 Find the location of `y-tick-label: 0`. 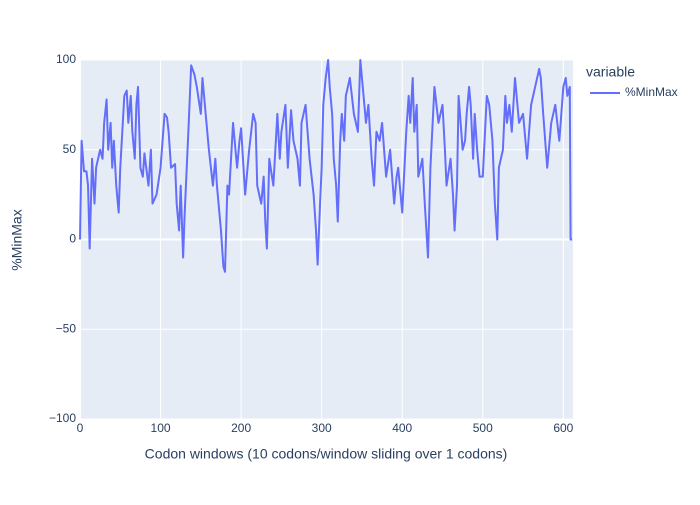

y-tick-label: 0 is located at coordinates (72, 239).